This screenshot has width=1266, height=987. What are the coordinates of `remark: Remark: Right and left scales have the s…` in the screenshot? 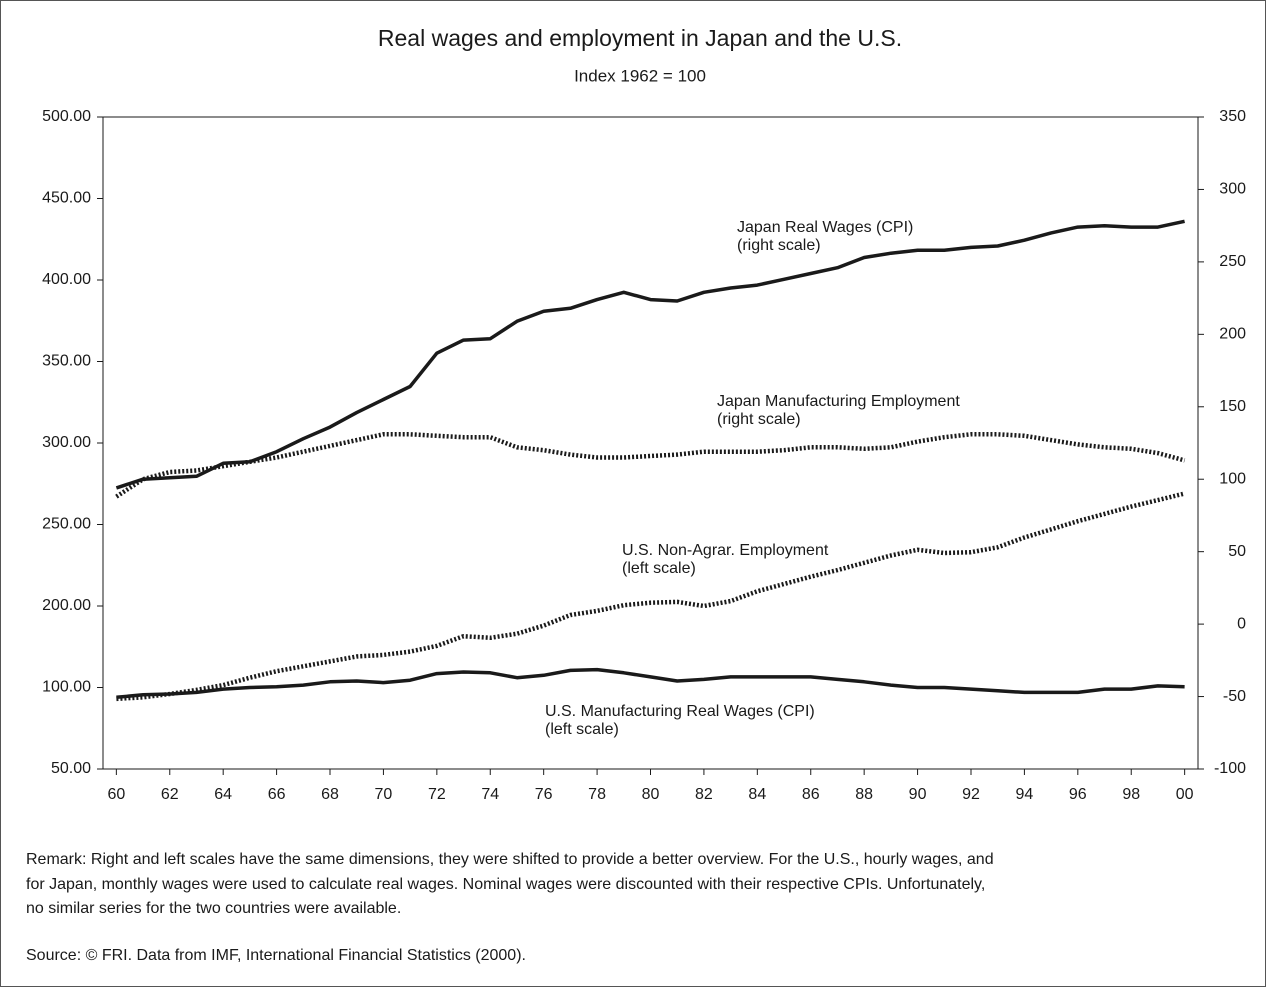 It's located at (510, 859).